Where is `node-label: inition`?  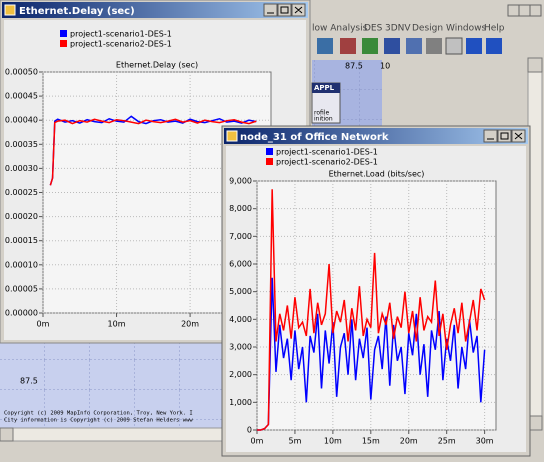 node-label: inition is located at coordinates (323, 119).